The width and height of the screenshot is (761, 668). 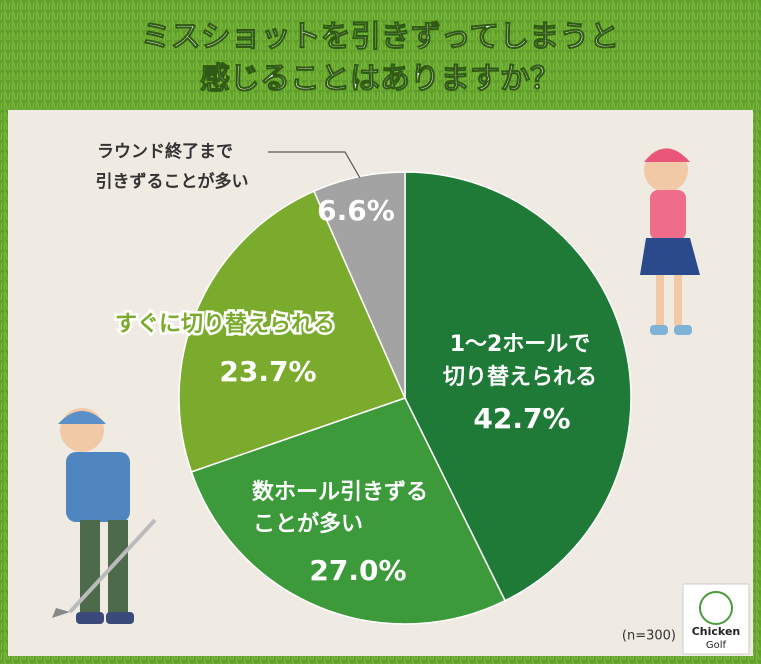 I want to click on category-label: すぐに切り替えられる, so click(x=225, y=324).